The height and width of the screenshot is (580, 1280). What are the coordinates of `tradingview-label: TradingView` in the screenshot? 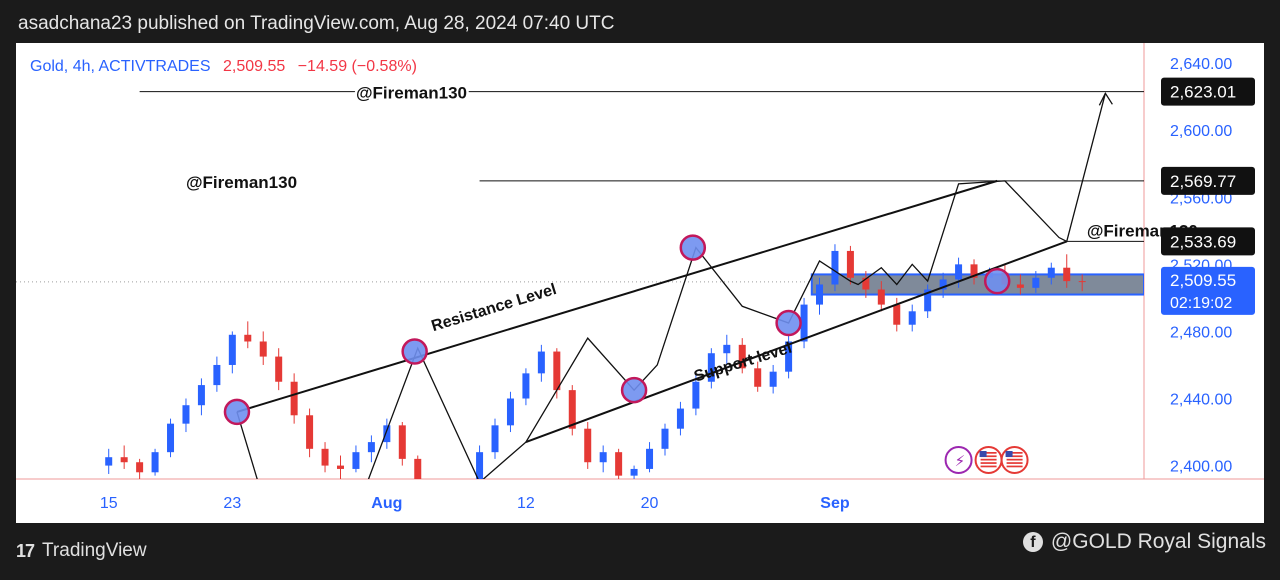 It's located at (94, 550).